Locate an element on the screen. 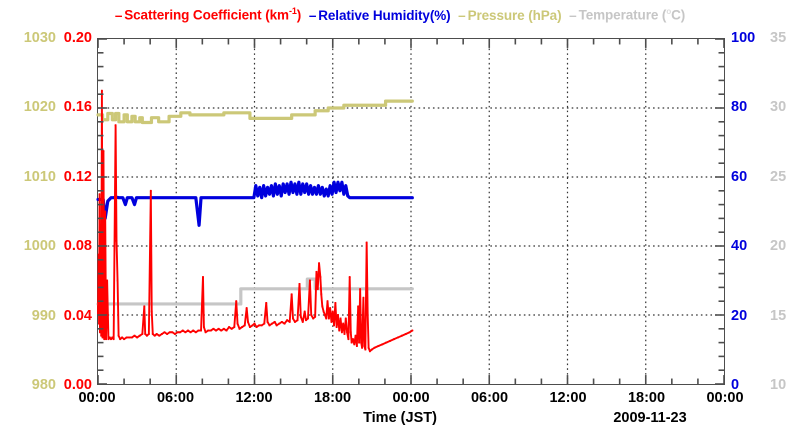  humidity-tick-2: 60 is located at coordinates (739, 176).